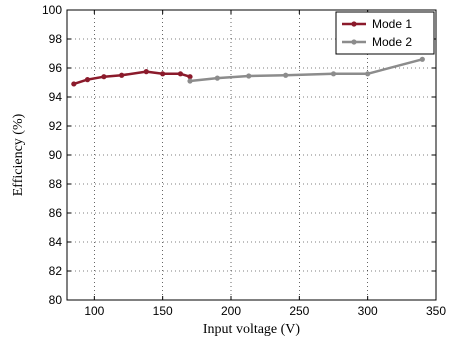  What do you see at coordinates (56, 242) in the screenshot?
I see `y-tick-label: 84` at bounding box center [56, 242].